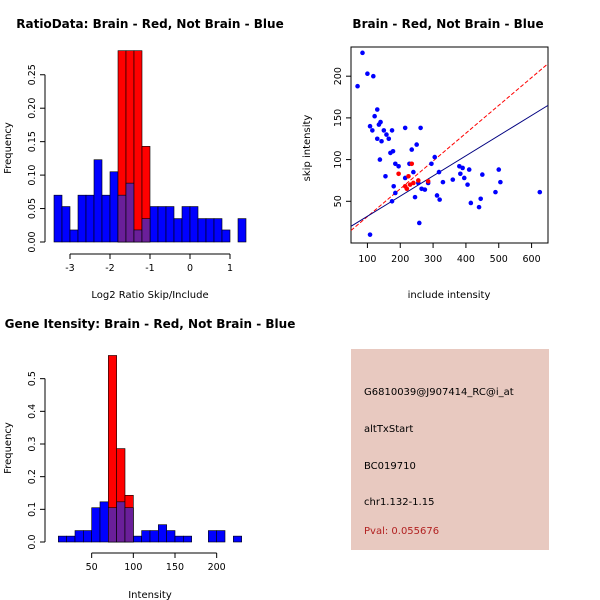 The height and width of the screenshot is (600, 600). What do you see at coordinates (150, 595) in the screenshot?
I see `gene-intensity-xlabel: Intensity` at bounding box center [150, 595].